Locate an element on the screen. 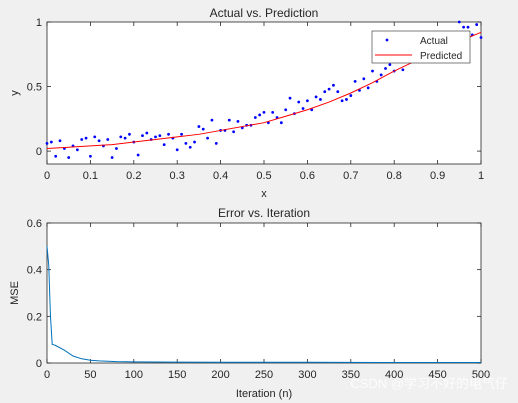 This screenshot has width=518, height=403. top-x-tick-label: 0.7 is located at coordinates (350, 176).